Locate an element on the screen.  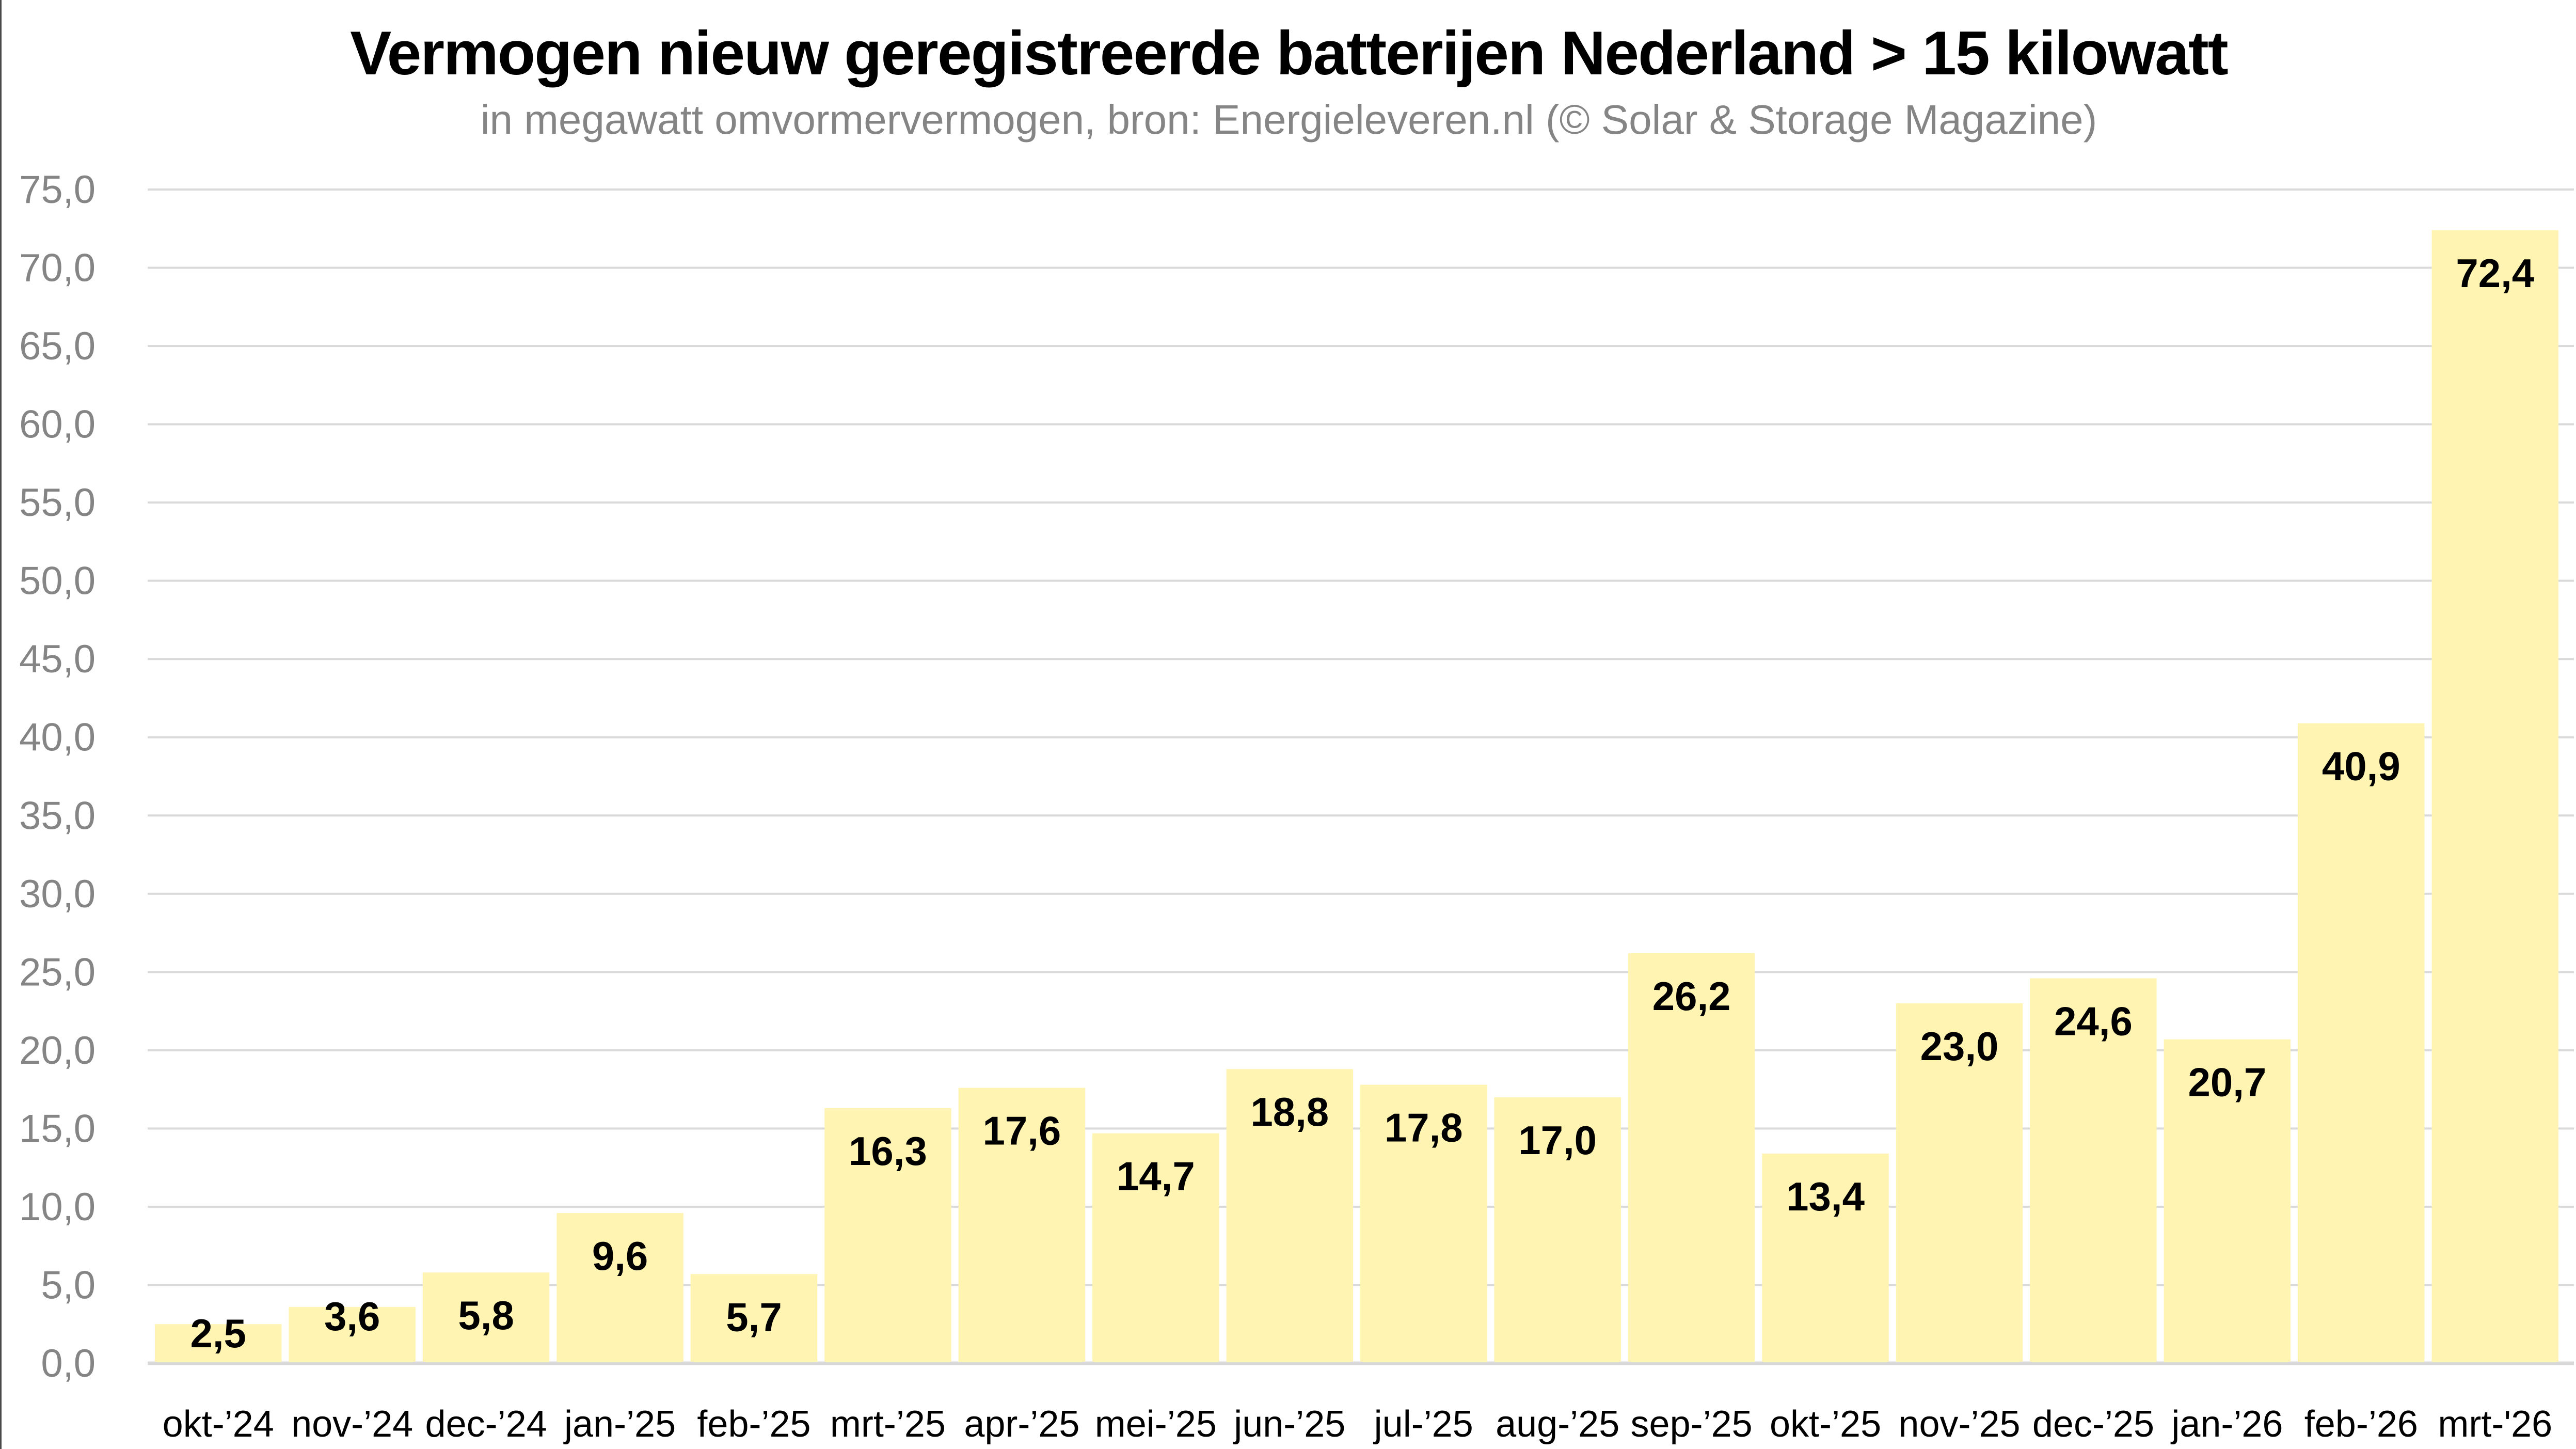
y-tick-label: 40,0 is located at coordinates (57, 738).